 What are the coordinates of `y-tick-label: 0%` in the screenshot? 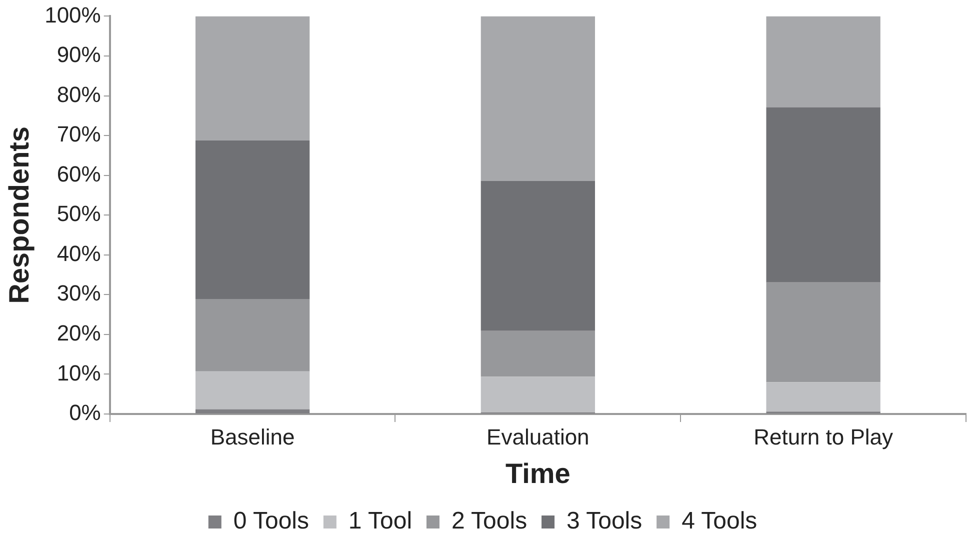 It's located at (85, 413).